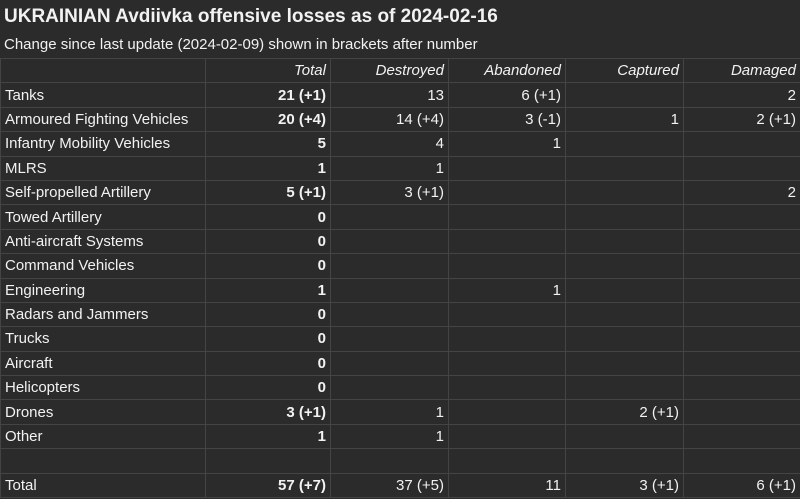 The width and height of the screenshot is (800, 499). I want to click on totals-captured: 3 (+1), so click(624, 485).